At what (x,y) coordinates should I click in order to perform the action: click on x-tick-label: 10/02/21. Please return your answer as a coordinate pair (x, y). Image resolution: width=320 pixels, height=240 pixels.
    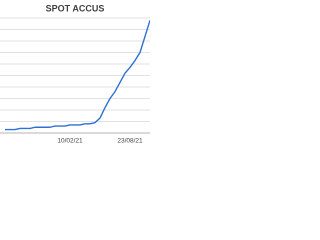
    Looking at the image, I should click on (70, 141).